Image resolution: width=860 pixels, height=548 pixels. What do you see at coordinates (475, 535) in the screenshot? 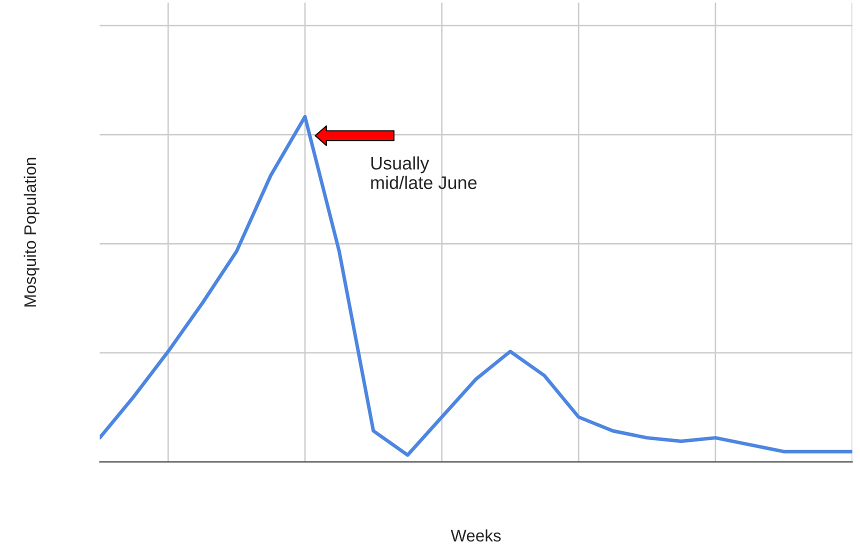
I see `x-axis-title: Weeks` at bounding box center [475, 535].